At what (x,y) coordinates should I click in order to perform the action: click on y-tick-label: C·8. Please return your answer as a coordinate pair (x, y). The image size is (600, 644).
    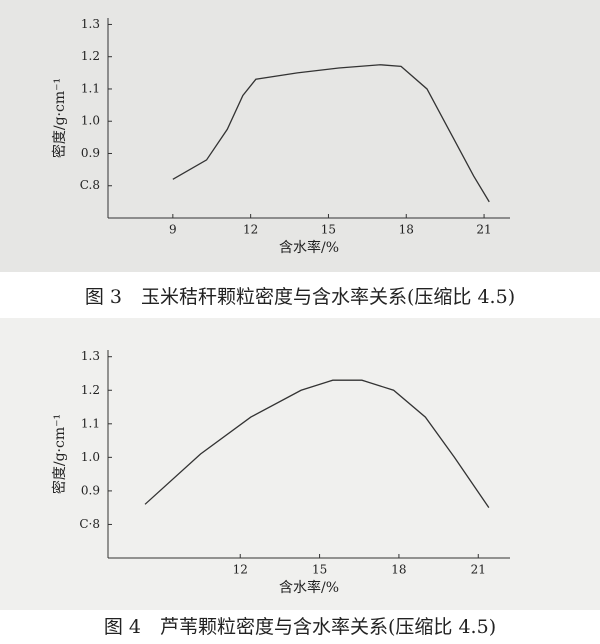
    Looking at the image, I should click on (89, 524).